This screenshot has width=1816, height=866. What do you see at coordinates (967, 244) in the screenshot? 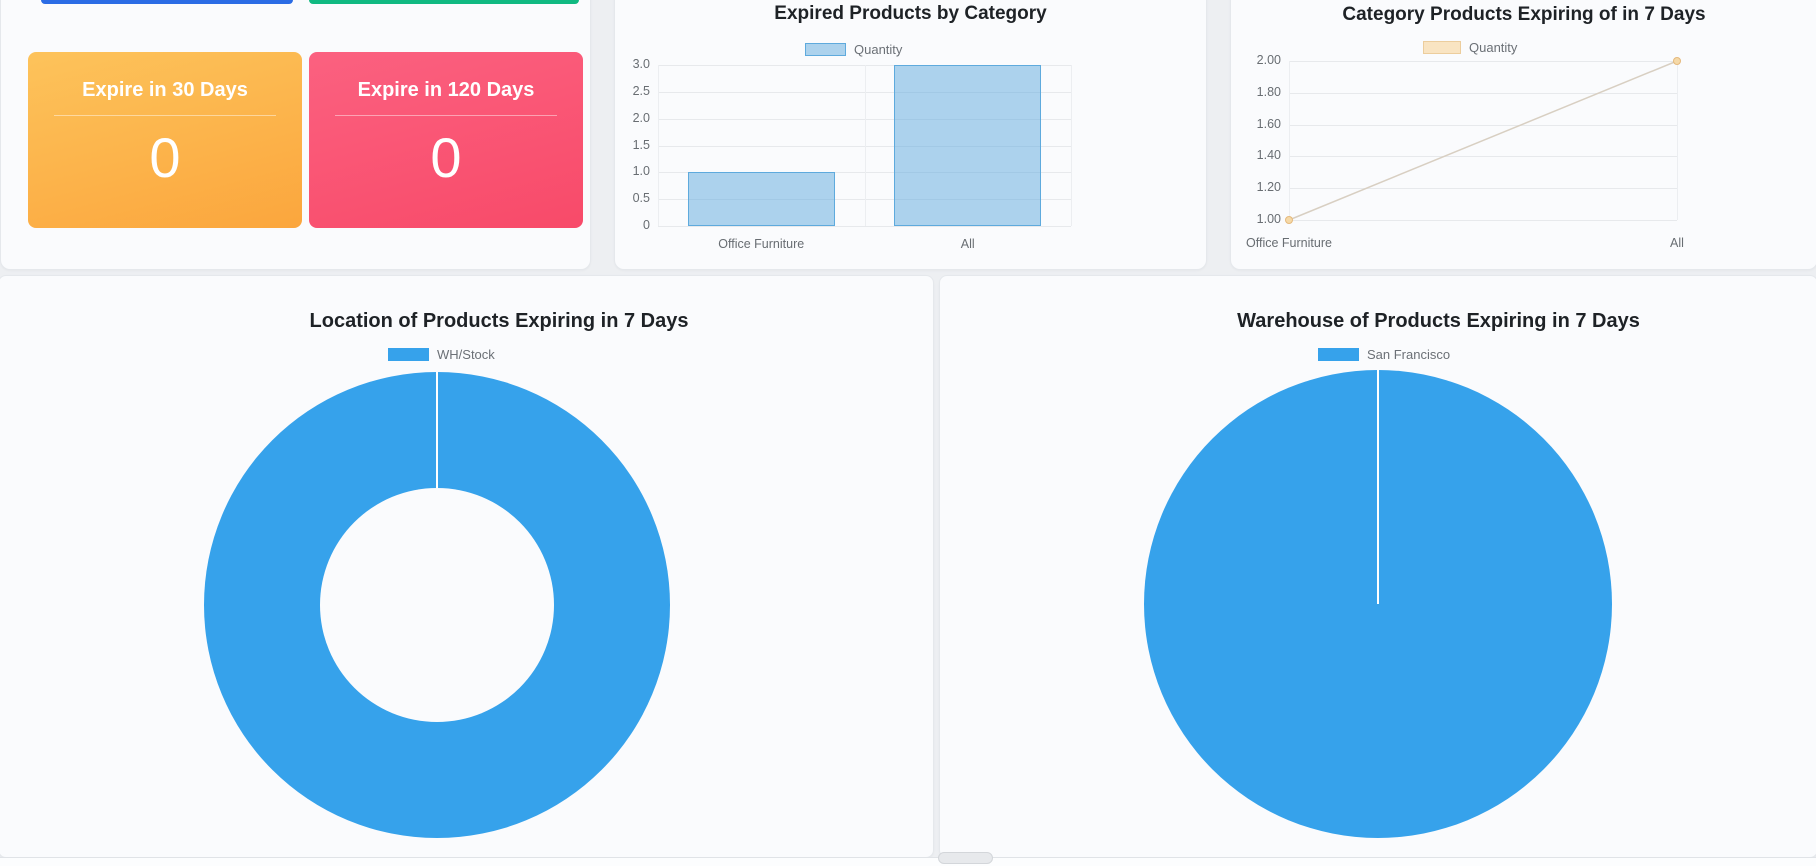
I see `bar-xtick-label: All` at bounding box center [967, 244].